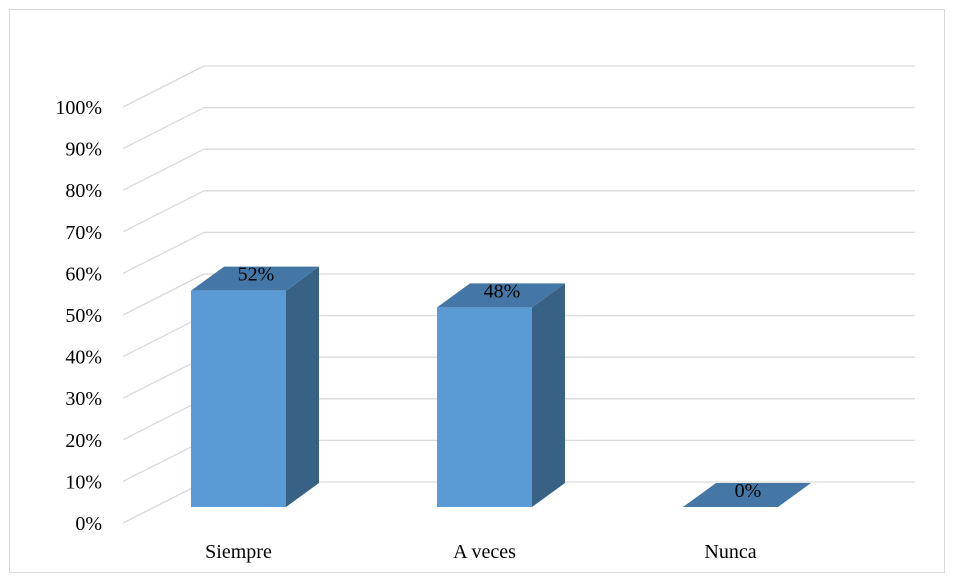 Image resolution: width=954 pixels, height=582 pixels. Describe the element at coordinates (256, 275) in the screenshot. I see `data-label: 52%` at that location.